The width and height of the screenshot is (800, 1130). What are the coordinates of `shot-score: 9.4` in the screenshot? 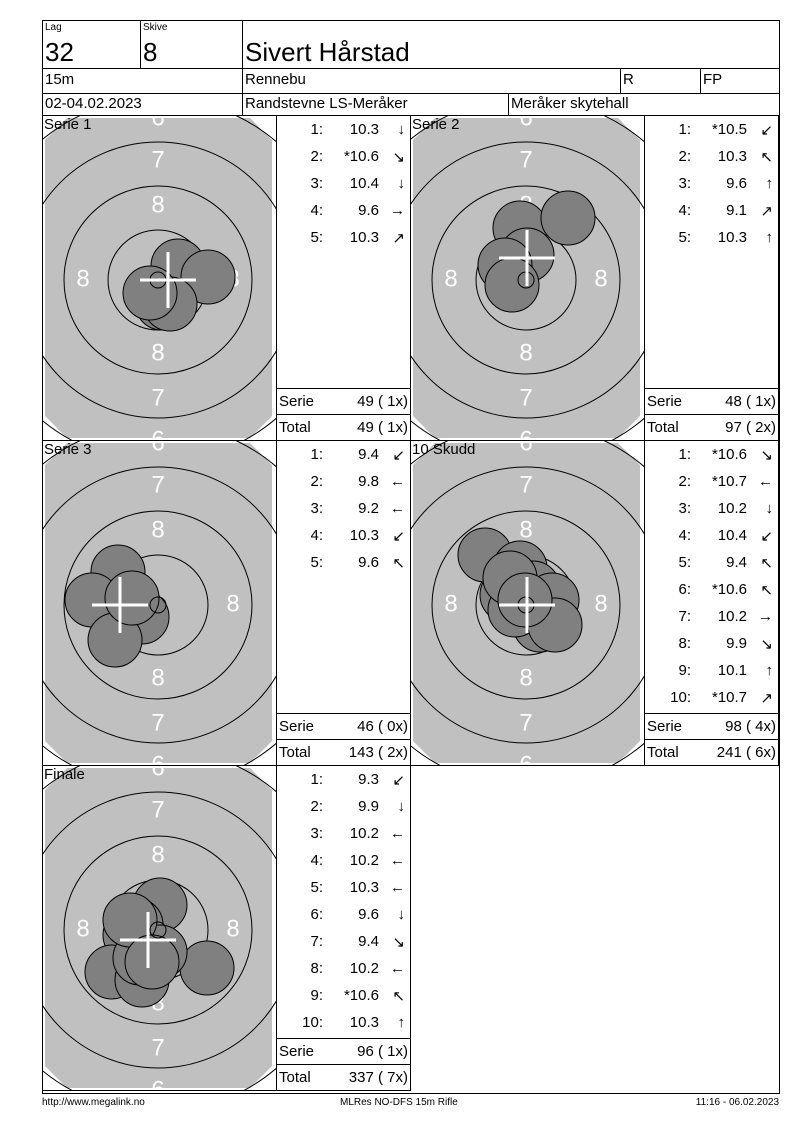 It's located at (736, 562).